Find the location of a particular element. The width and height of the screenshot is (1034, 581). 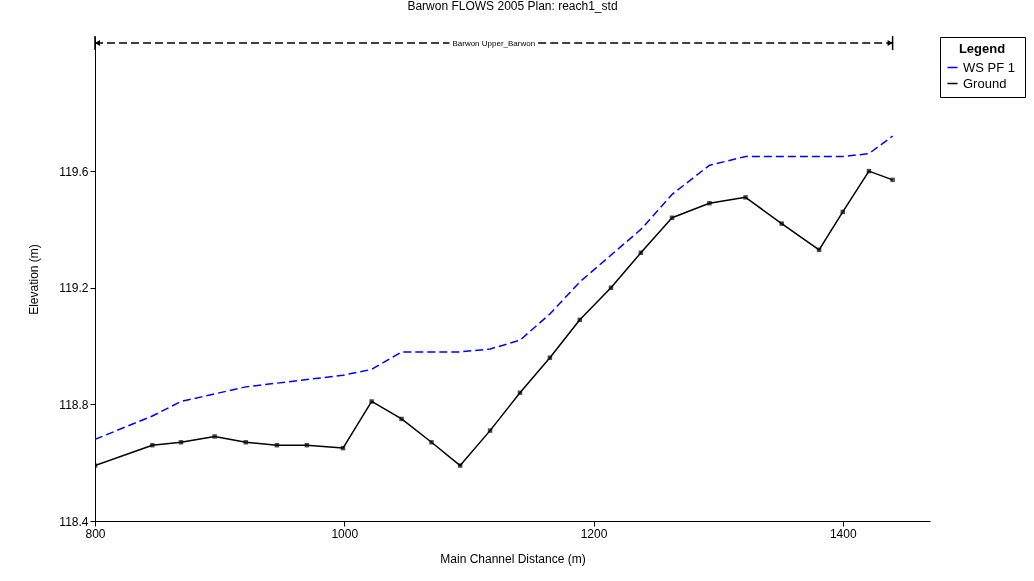

legend-label: Ground is located at coordinates (985, 83).